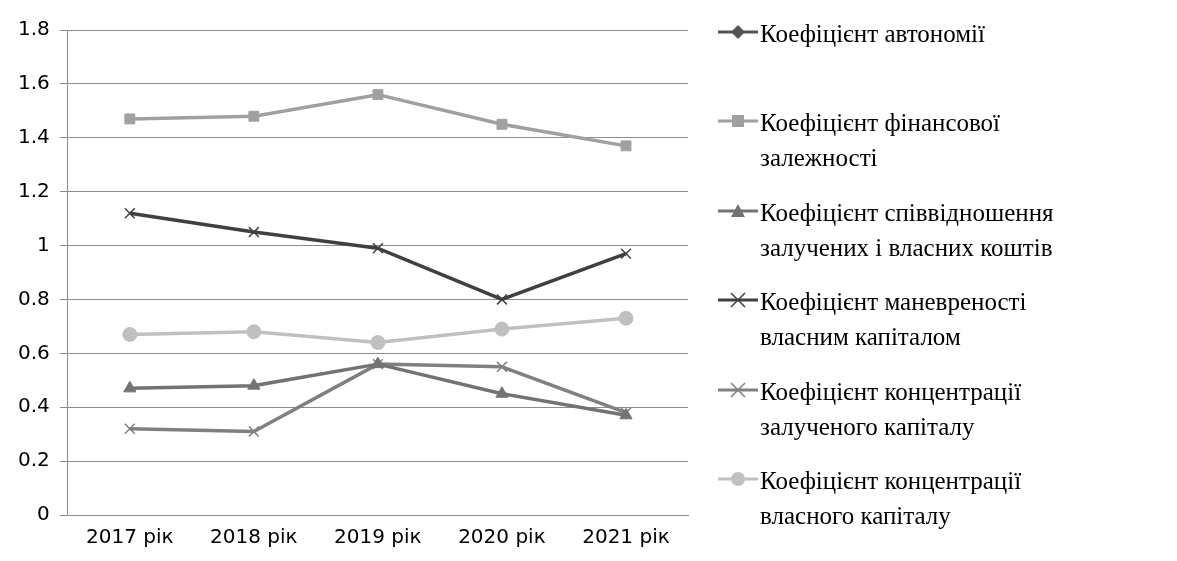 The height and width of the screenshot is (561, 1177). I want to click on legend-label: Коефіцієнт фінансової залежності, so click(881, 141).